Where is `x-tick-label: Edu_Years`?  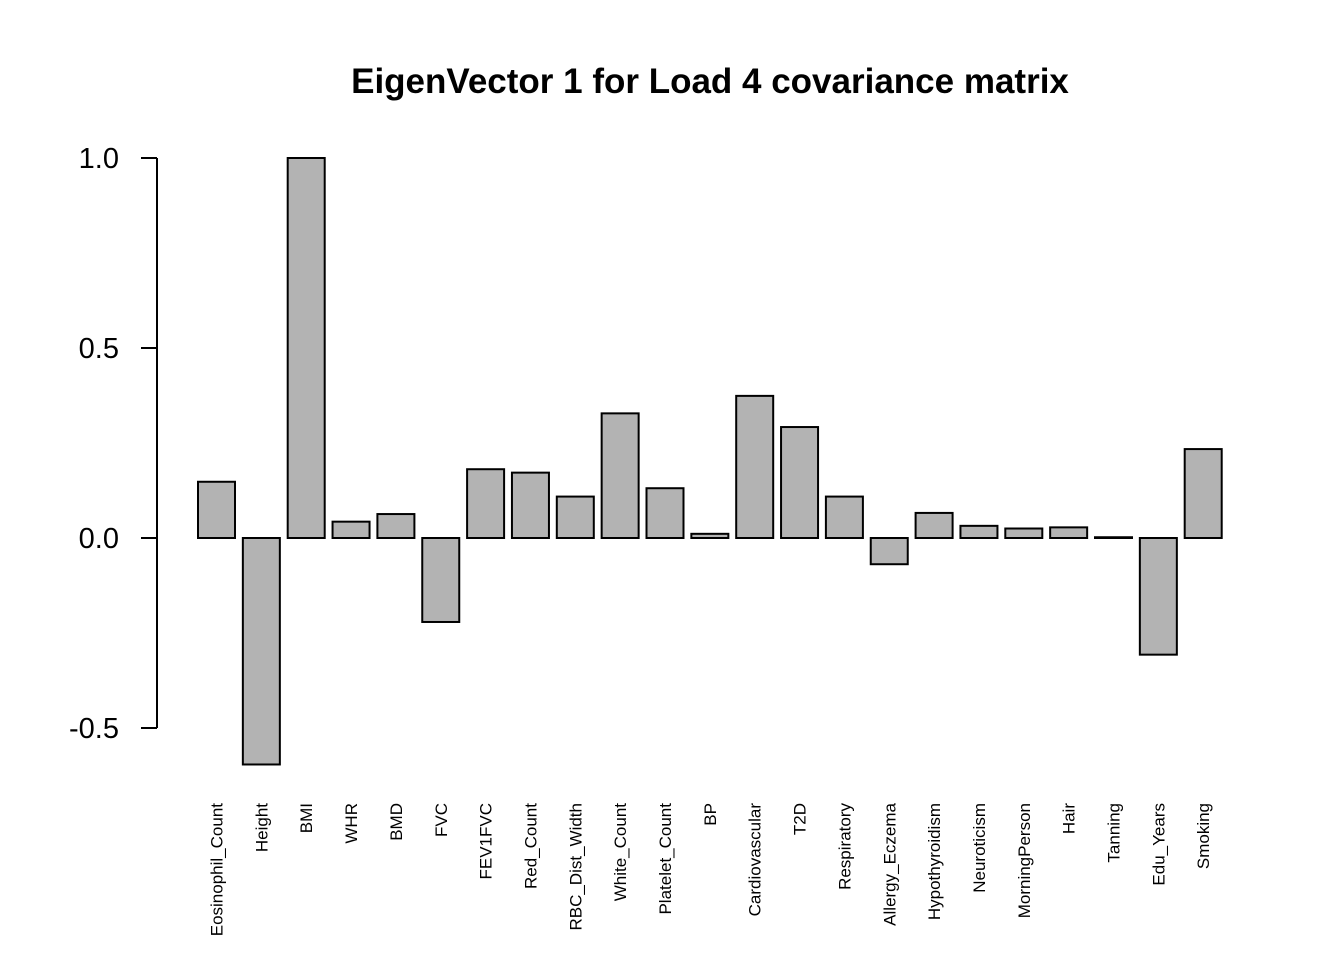
x-tick-label: Edu_Years is located at coordinates (1158, 844).